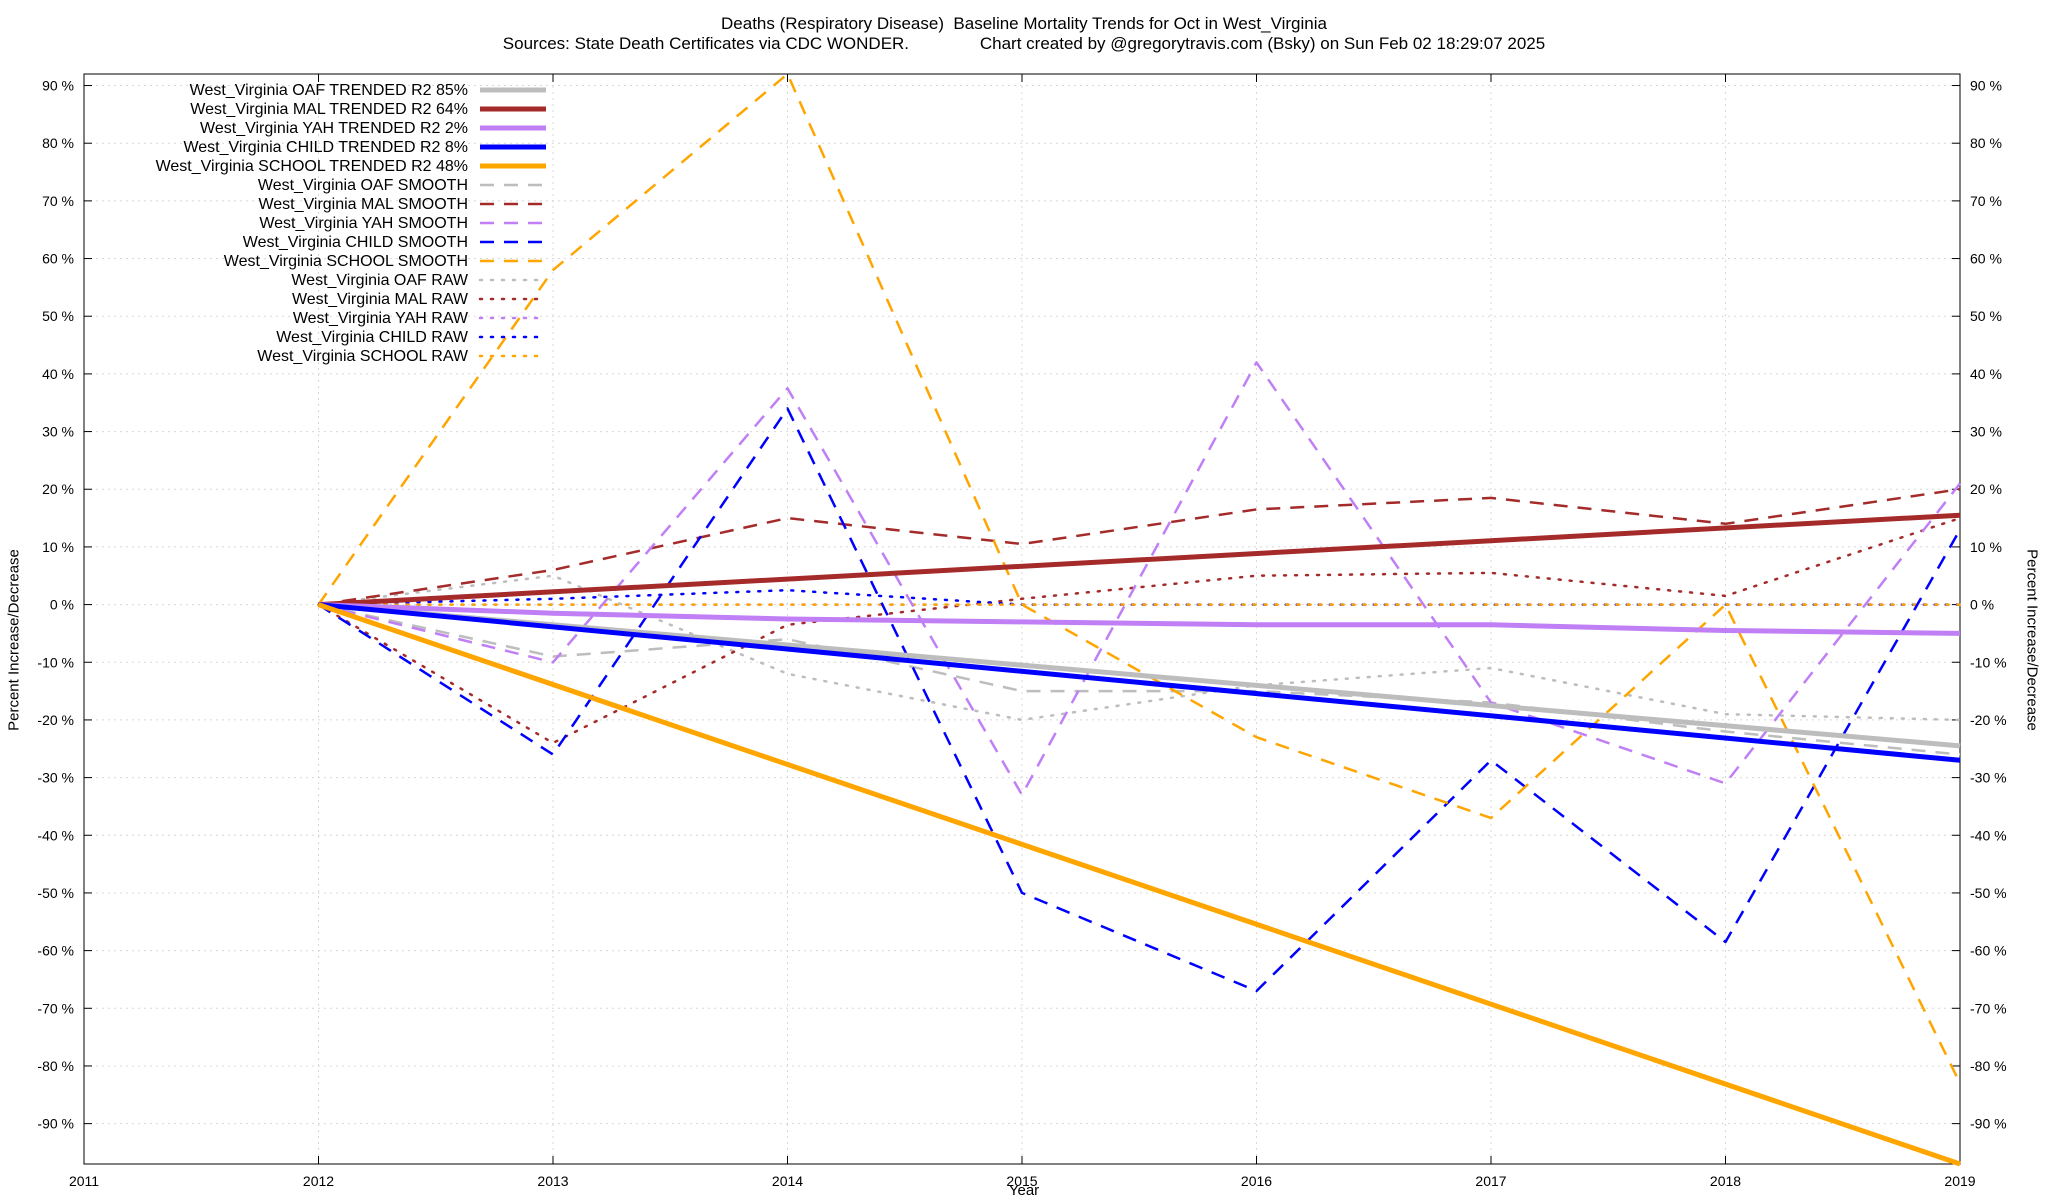 This screenshot has width=2048, height=1200. I want to click on y-tick-label-left: -80 %, so click(55, 1066).